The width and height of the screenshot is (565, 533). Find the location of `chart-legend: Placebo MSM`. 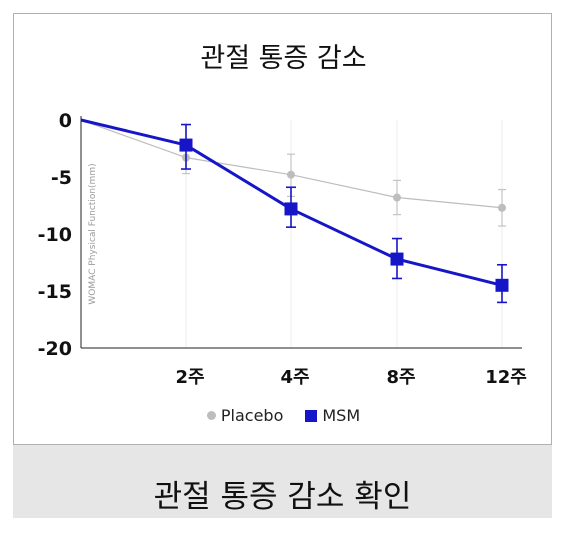

chart-legend: Placebo MSM is located at coordinates (283, 415).